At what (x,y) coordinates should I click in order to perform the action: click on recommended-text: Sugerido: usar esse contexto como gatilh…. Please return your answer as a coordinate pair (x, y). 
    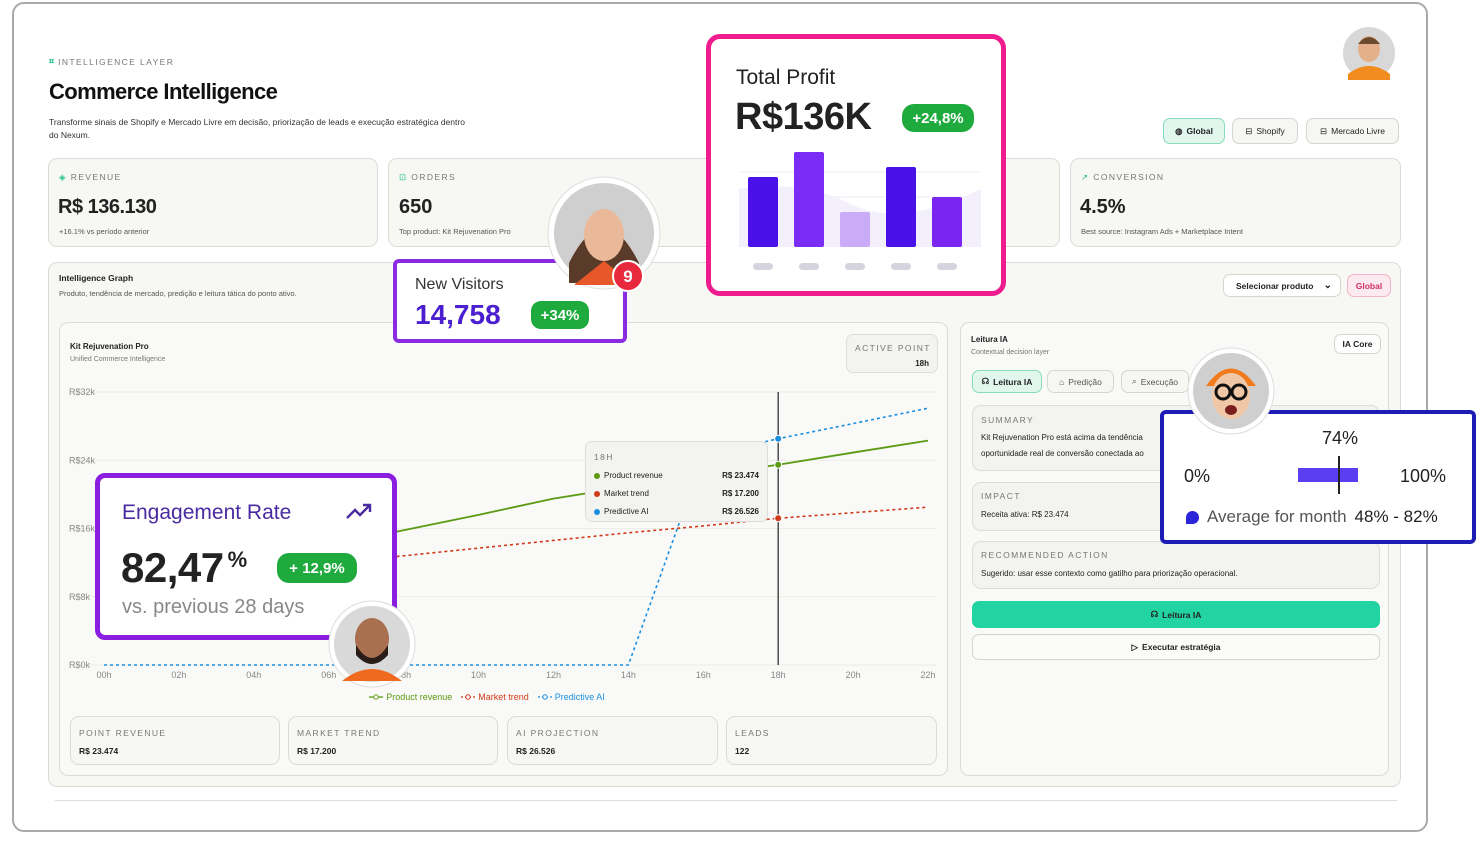
    Looking at the image, I should click on (1109, 573).